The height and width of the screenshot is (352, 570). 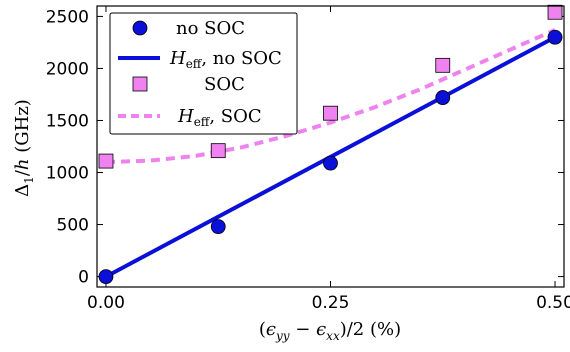 I want to click on legend-label-heff-soc: Heff, SOC, so click(x=219, y=117).